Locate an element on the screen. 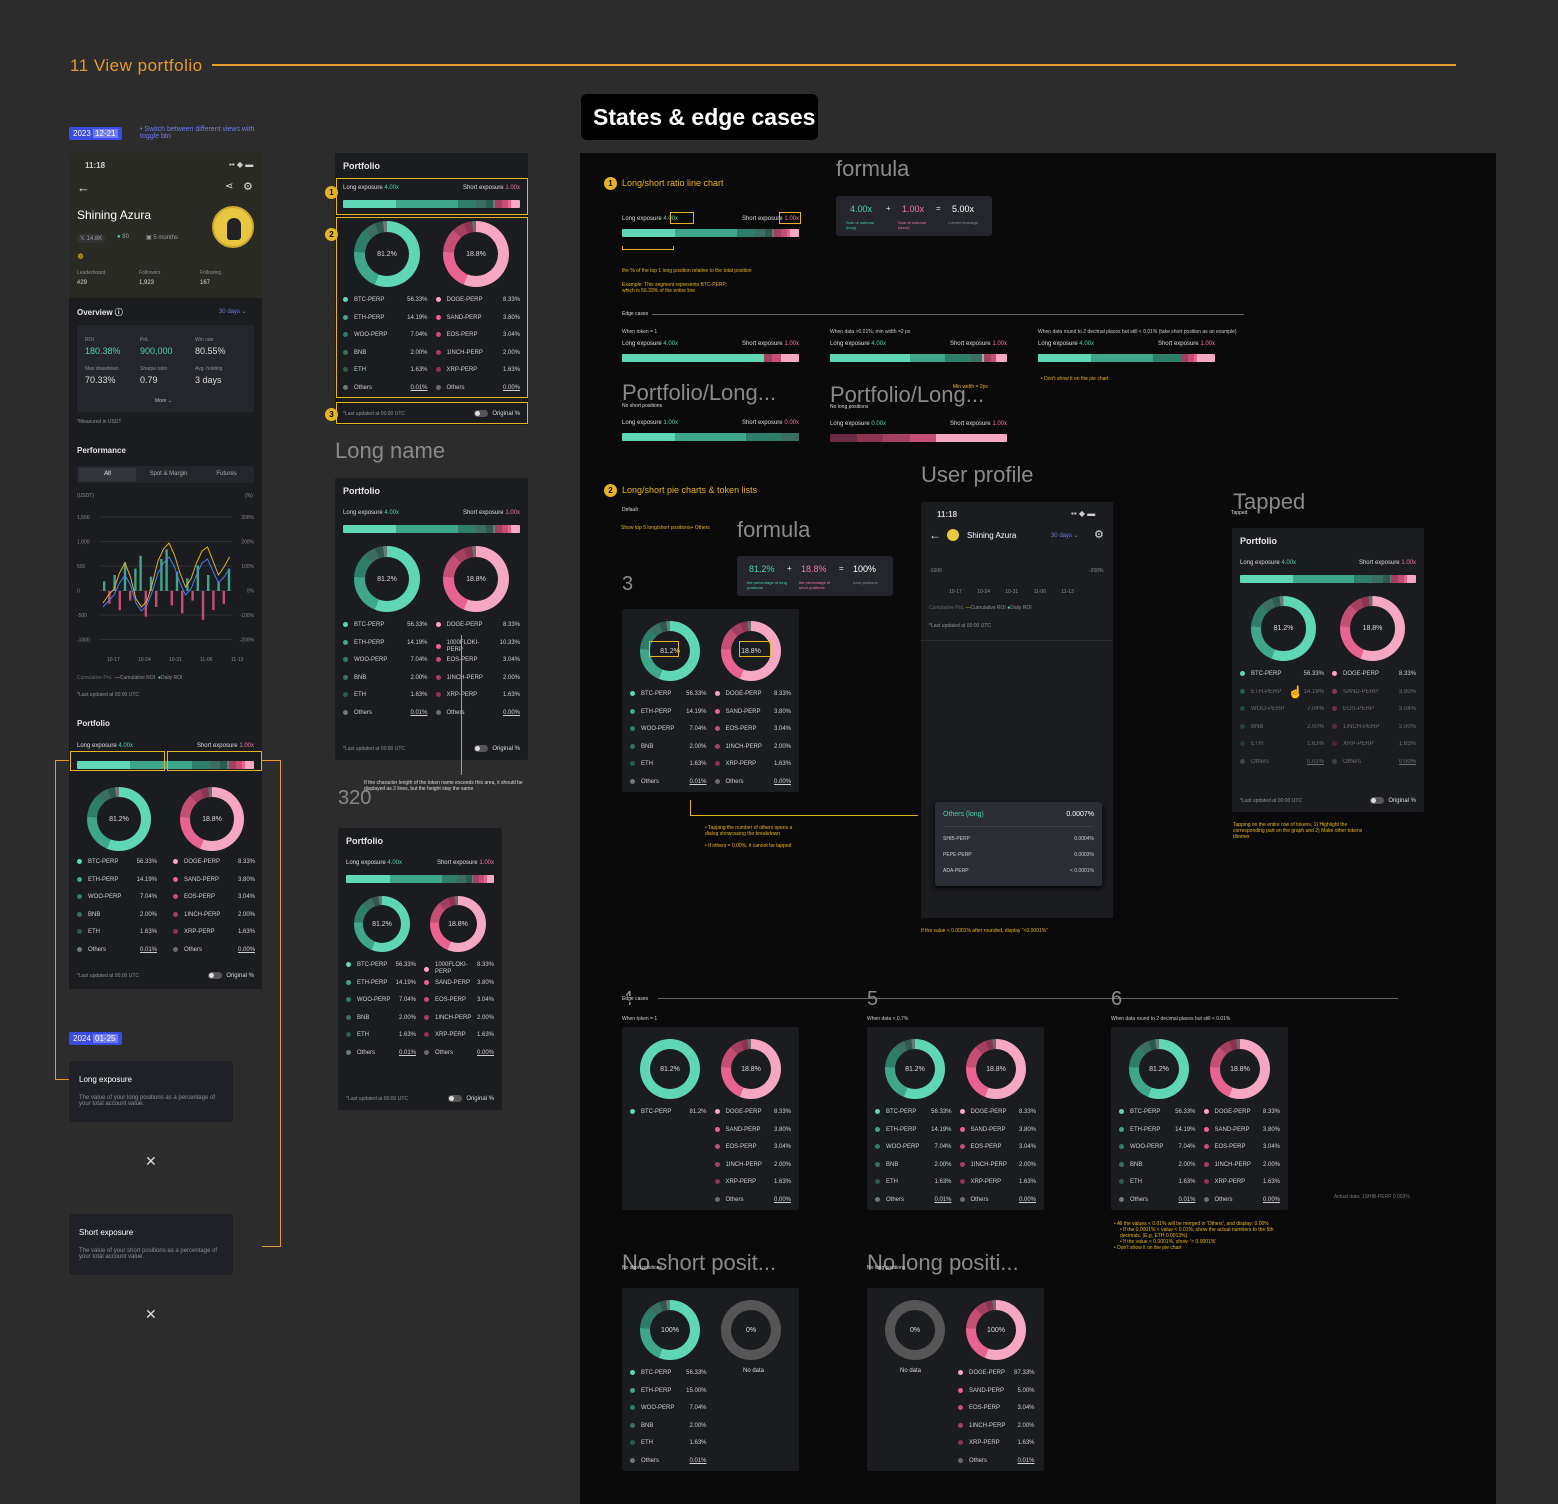  token-row: SAND-PERP 5.00% is located at coordinates (996, 1390).